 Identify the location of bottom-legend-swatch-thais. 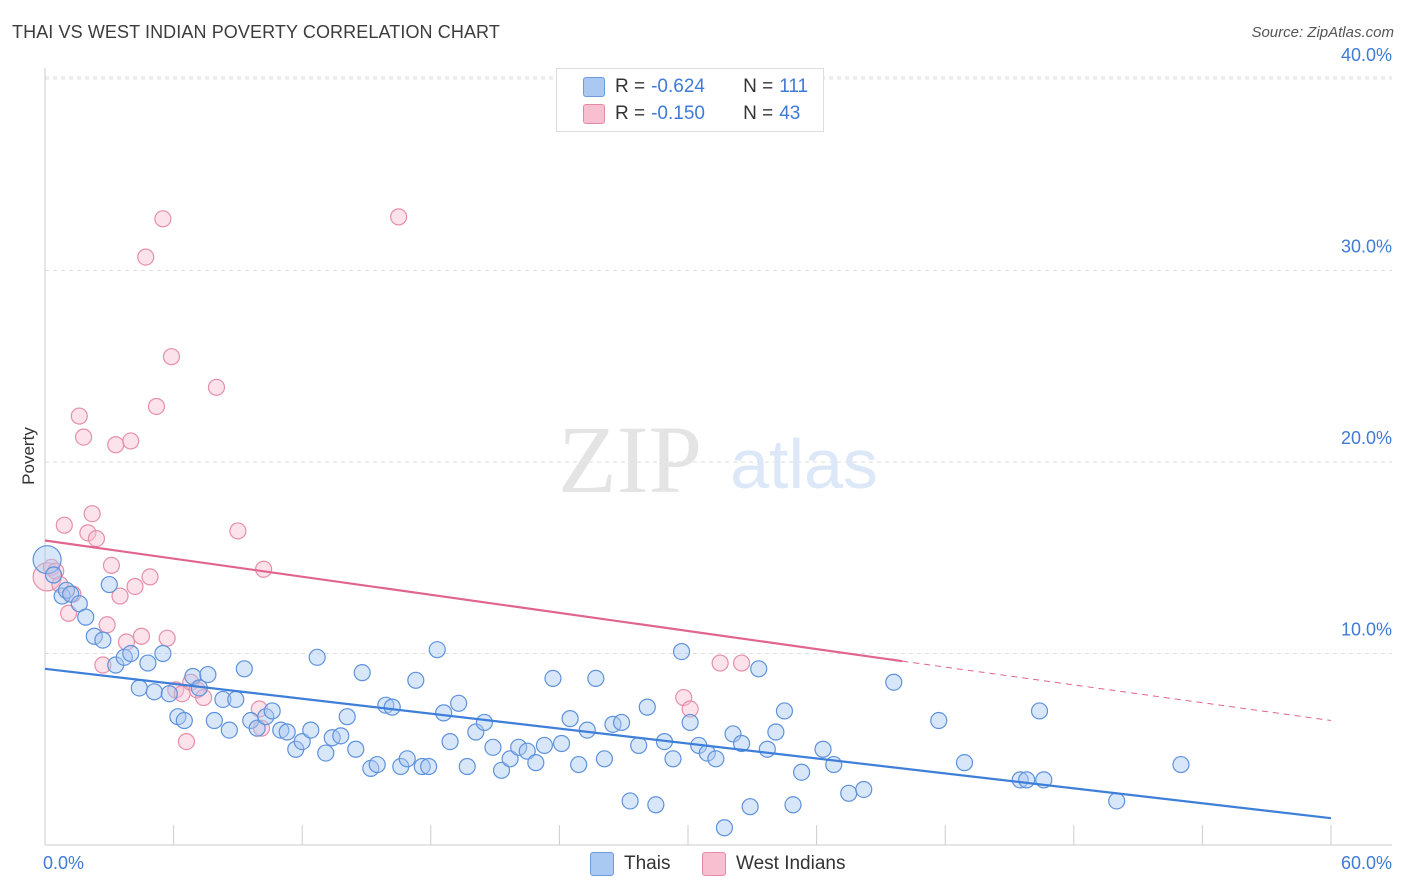
(602, 864).